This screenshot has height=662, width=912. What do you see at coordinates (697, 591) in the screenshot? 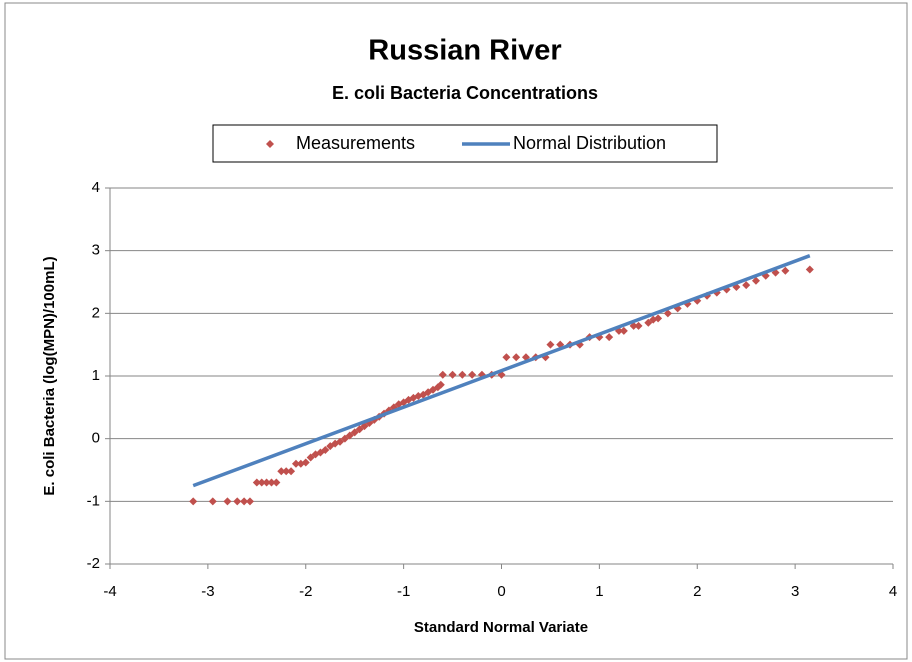
I see `x-tick-label: 2` at bounding box center [697, 591].